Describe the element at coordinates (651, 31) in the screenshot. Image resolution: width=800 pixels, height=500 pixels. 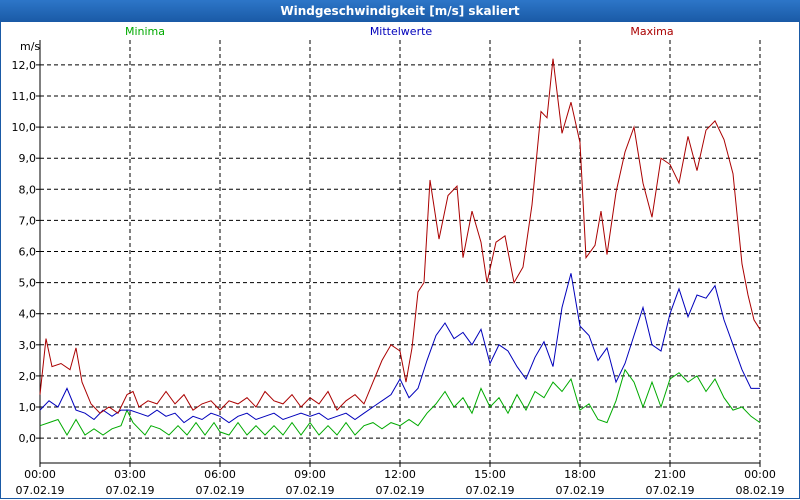
I see `legend-label-maxima: Maxima` at that location.